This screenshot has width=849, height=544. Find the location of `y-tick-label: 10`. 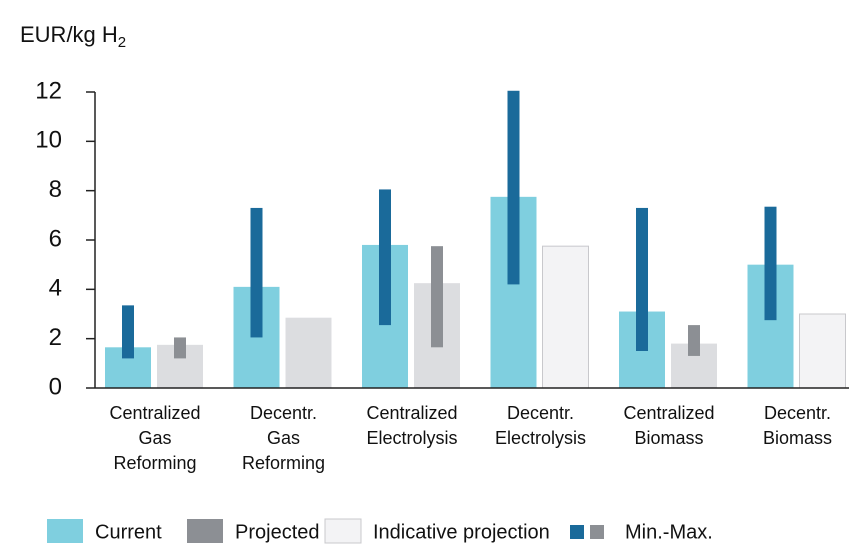

y-tick-label: 10 is located at coordinates (48, 140).